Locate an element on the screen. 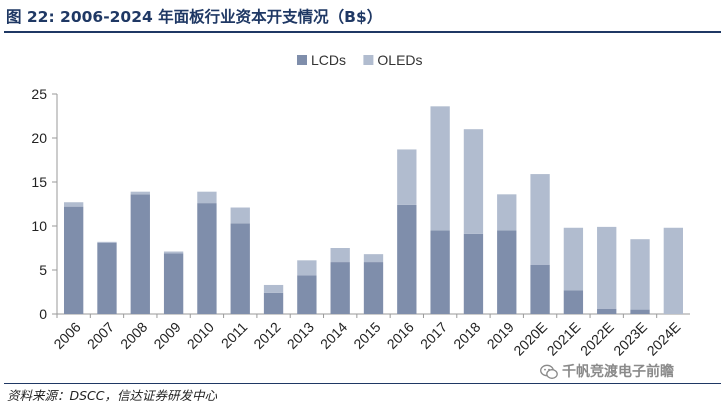 The height and width of the screenshot is (409, 725). x-tick-label: 2020E is located at coordinates (530, 339).